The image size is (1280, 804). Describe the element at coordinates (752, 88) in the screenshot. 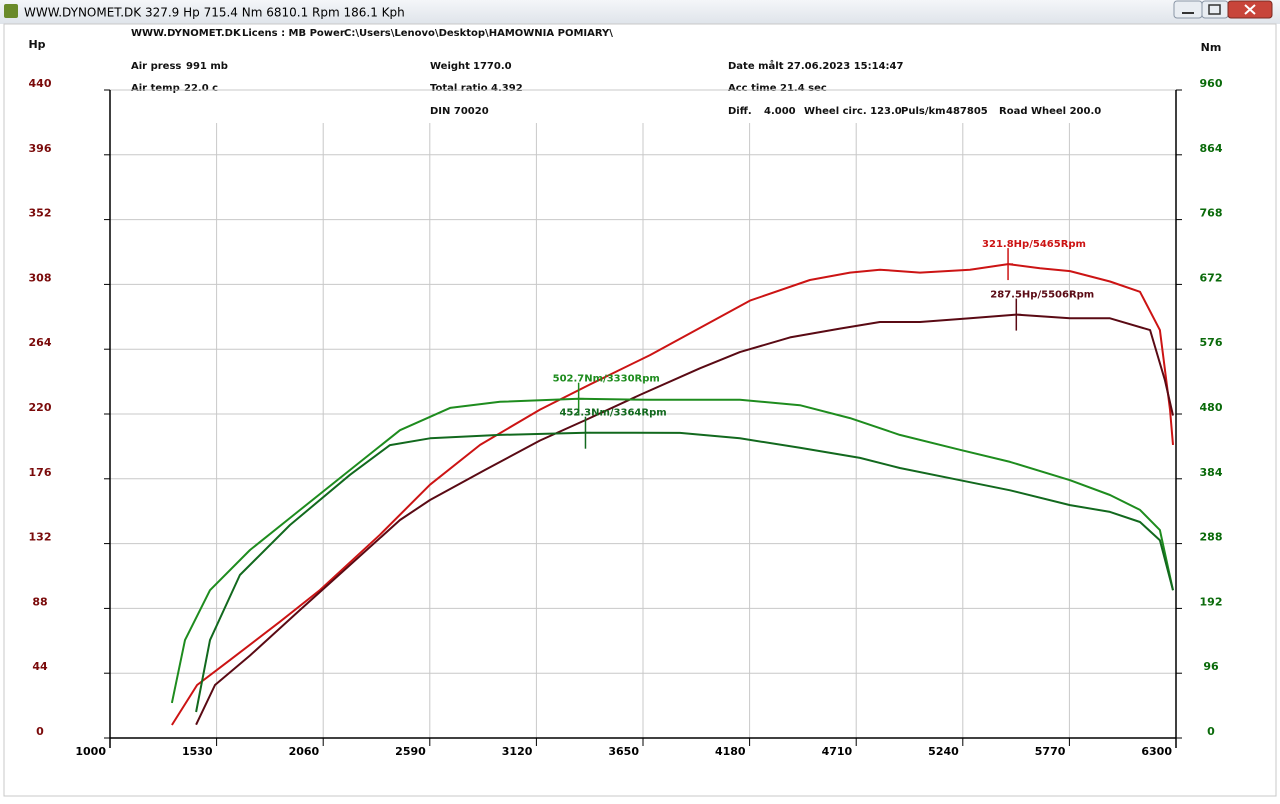

I see `info-text: Acc time` at that location.